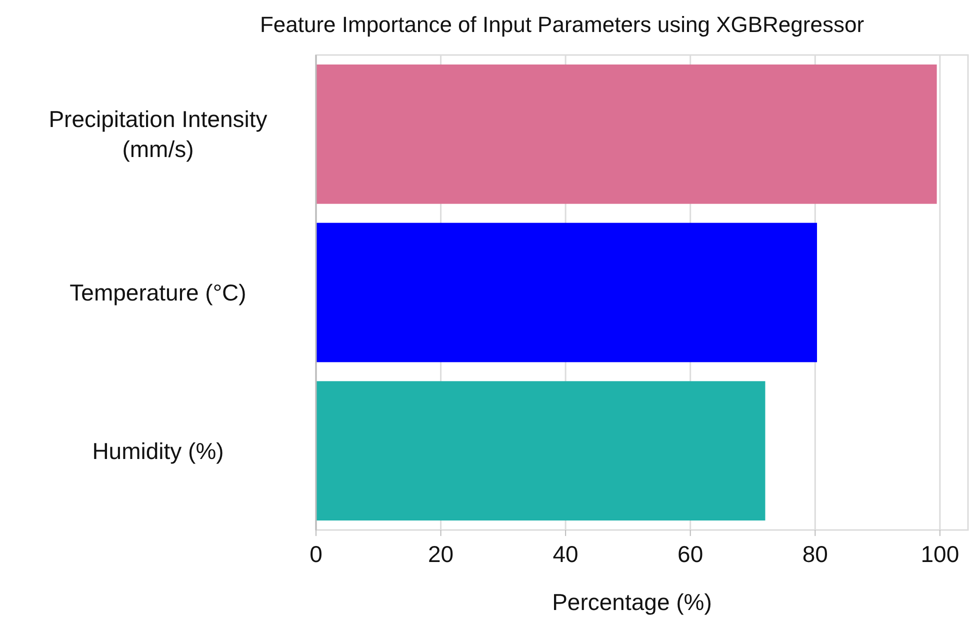  What do you see at coordinates (632, 602) in the screenshot?
I see `x-axis-title: Percentage (%)` at bounding box center [632, 602].